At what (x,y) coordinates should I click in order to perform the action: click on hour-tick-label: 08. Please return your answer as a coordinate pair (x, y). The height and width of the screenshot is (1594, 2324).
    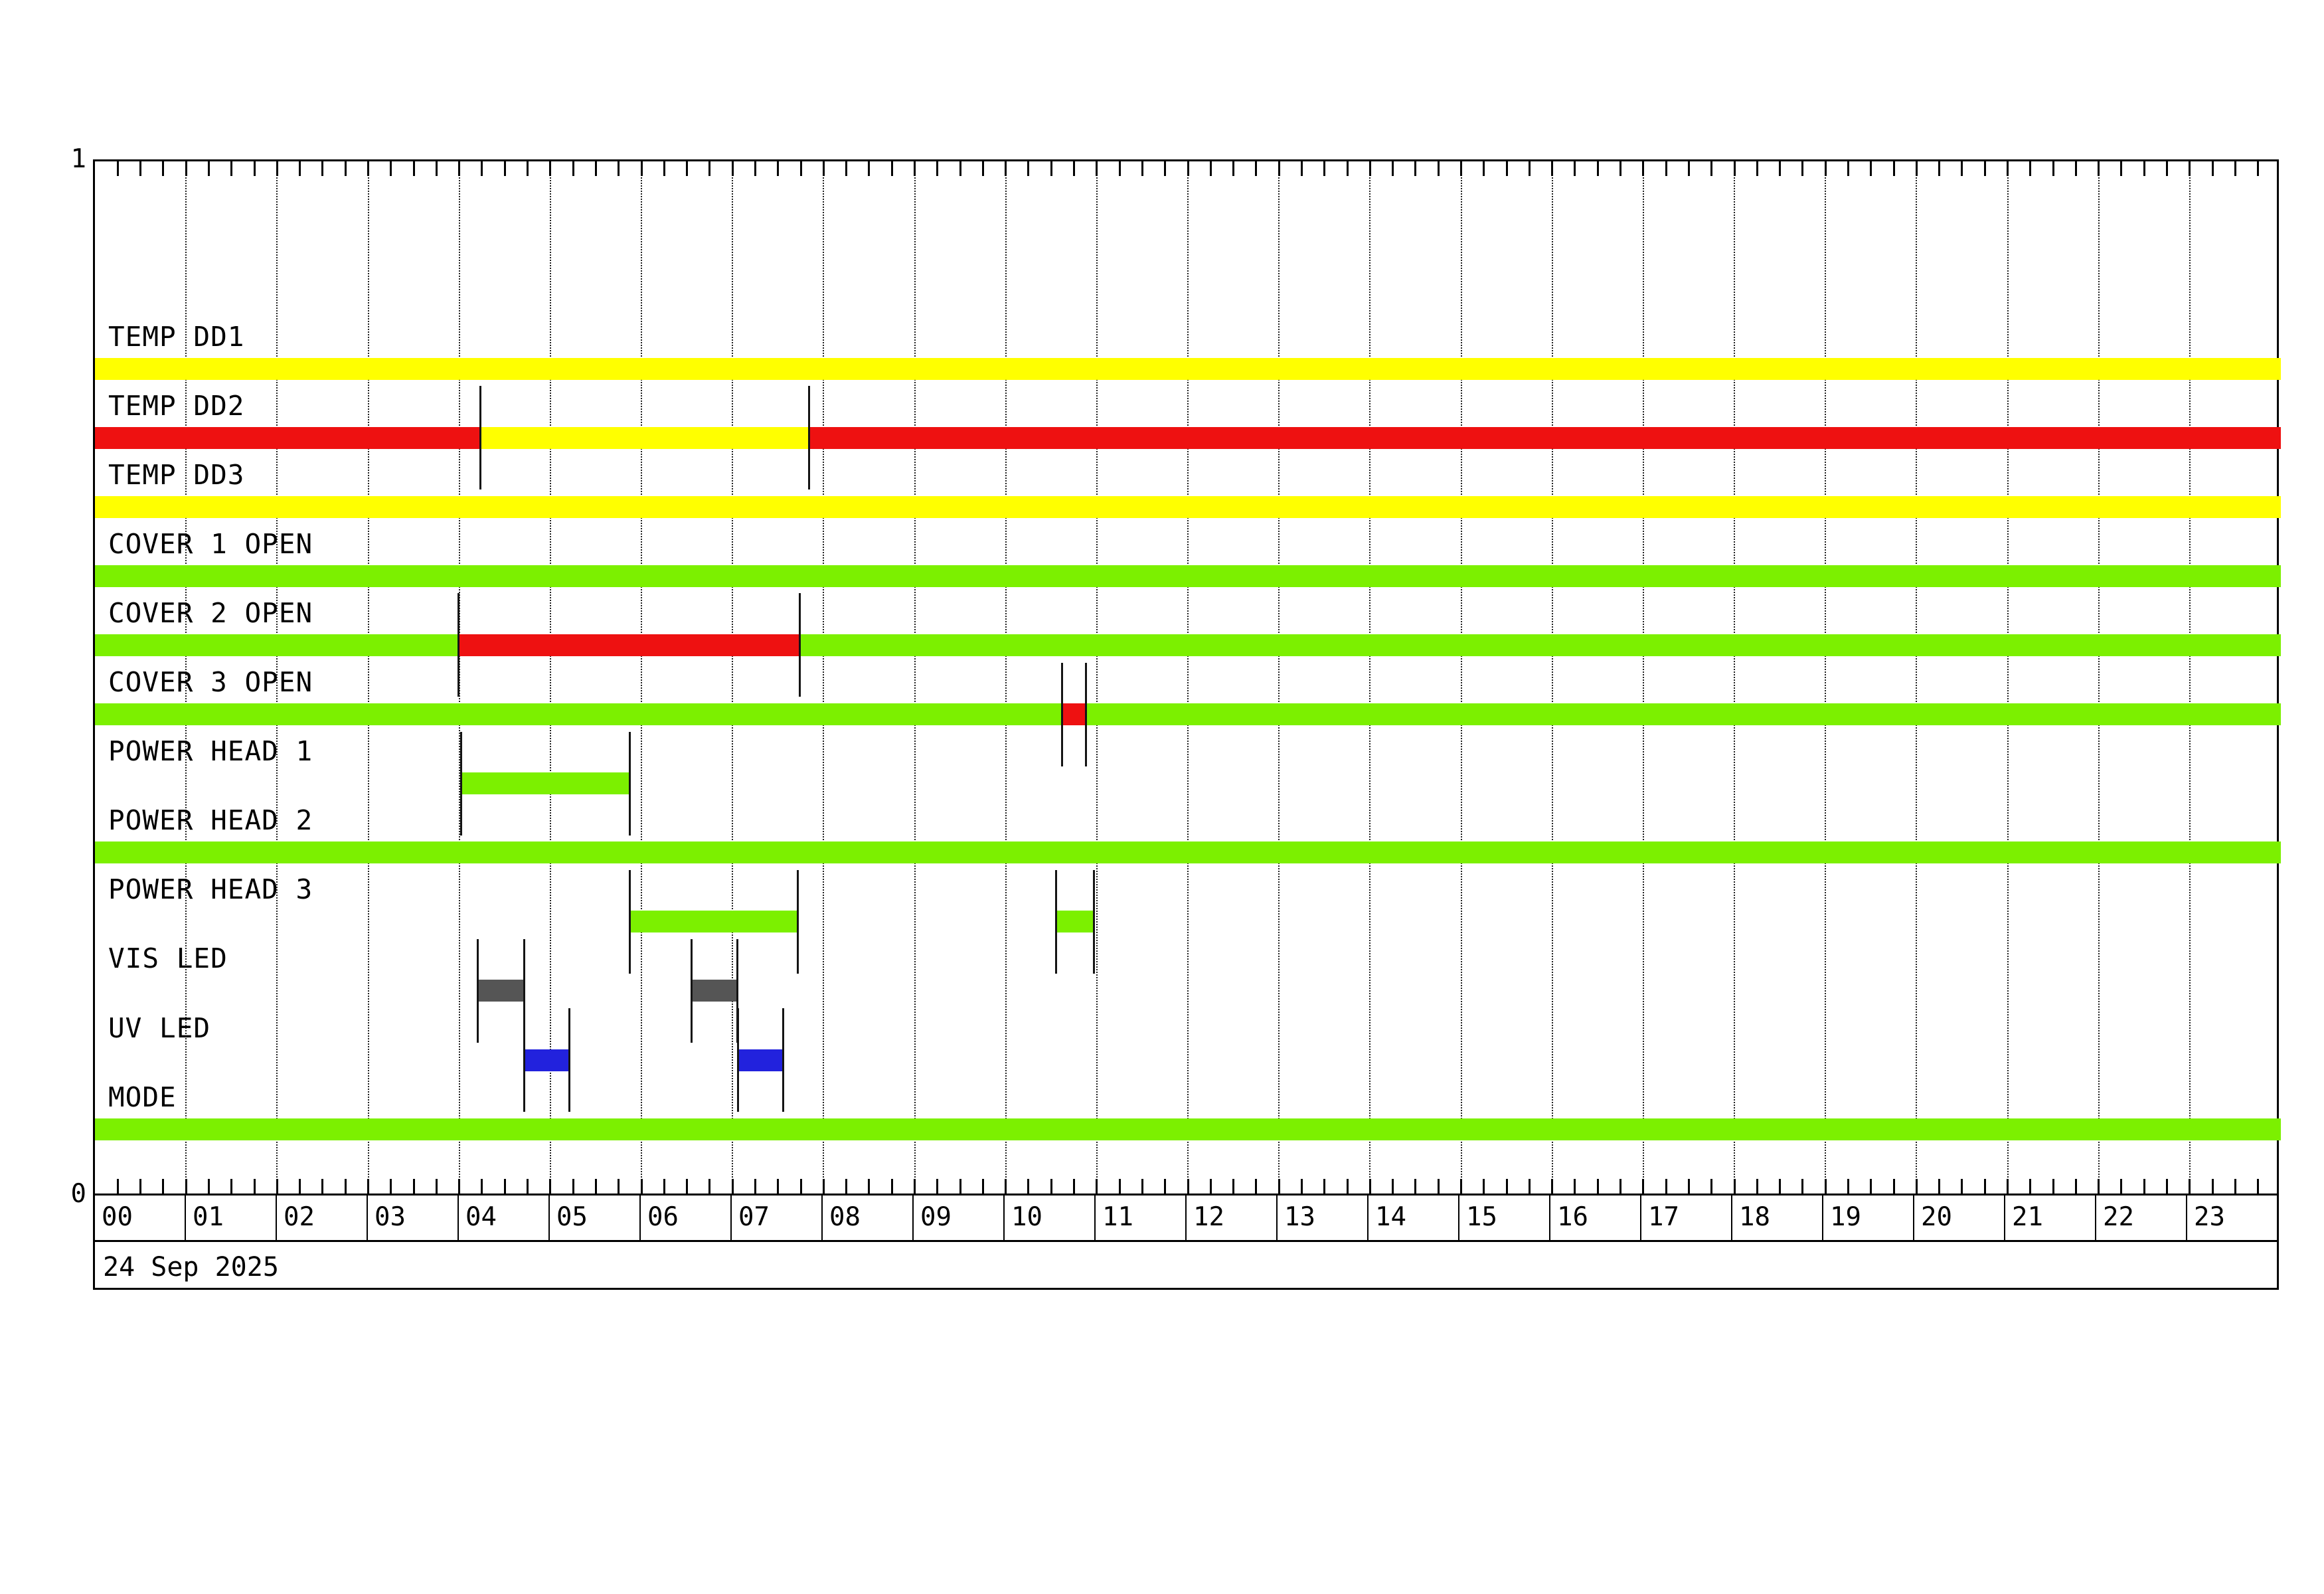
    Looking at the image, I should click on (866, 1218).